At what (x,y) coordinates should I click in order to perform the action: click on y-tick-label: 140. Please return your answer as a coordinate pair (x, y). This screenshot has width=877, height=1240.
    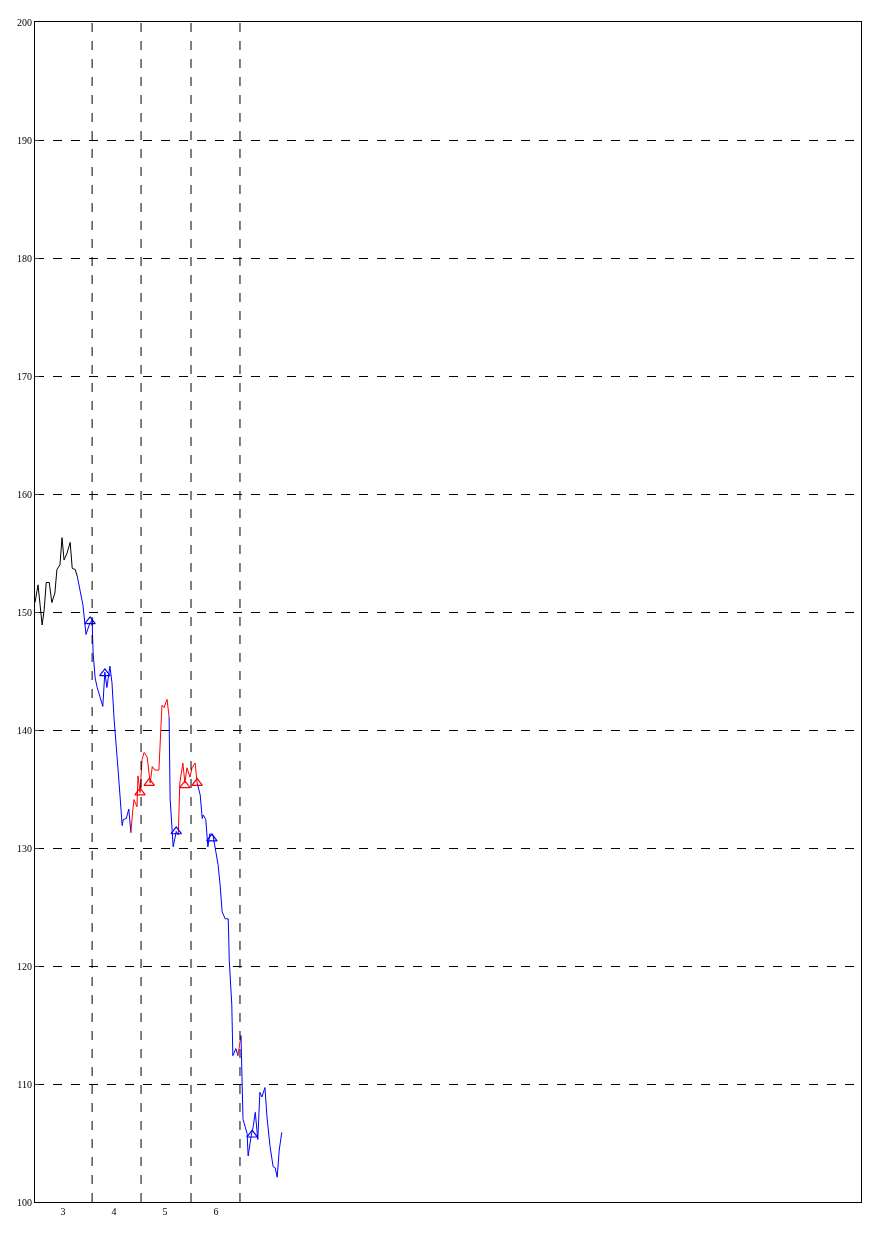
    Looking at the image, I should click on (24, 730).